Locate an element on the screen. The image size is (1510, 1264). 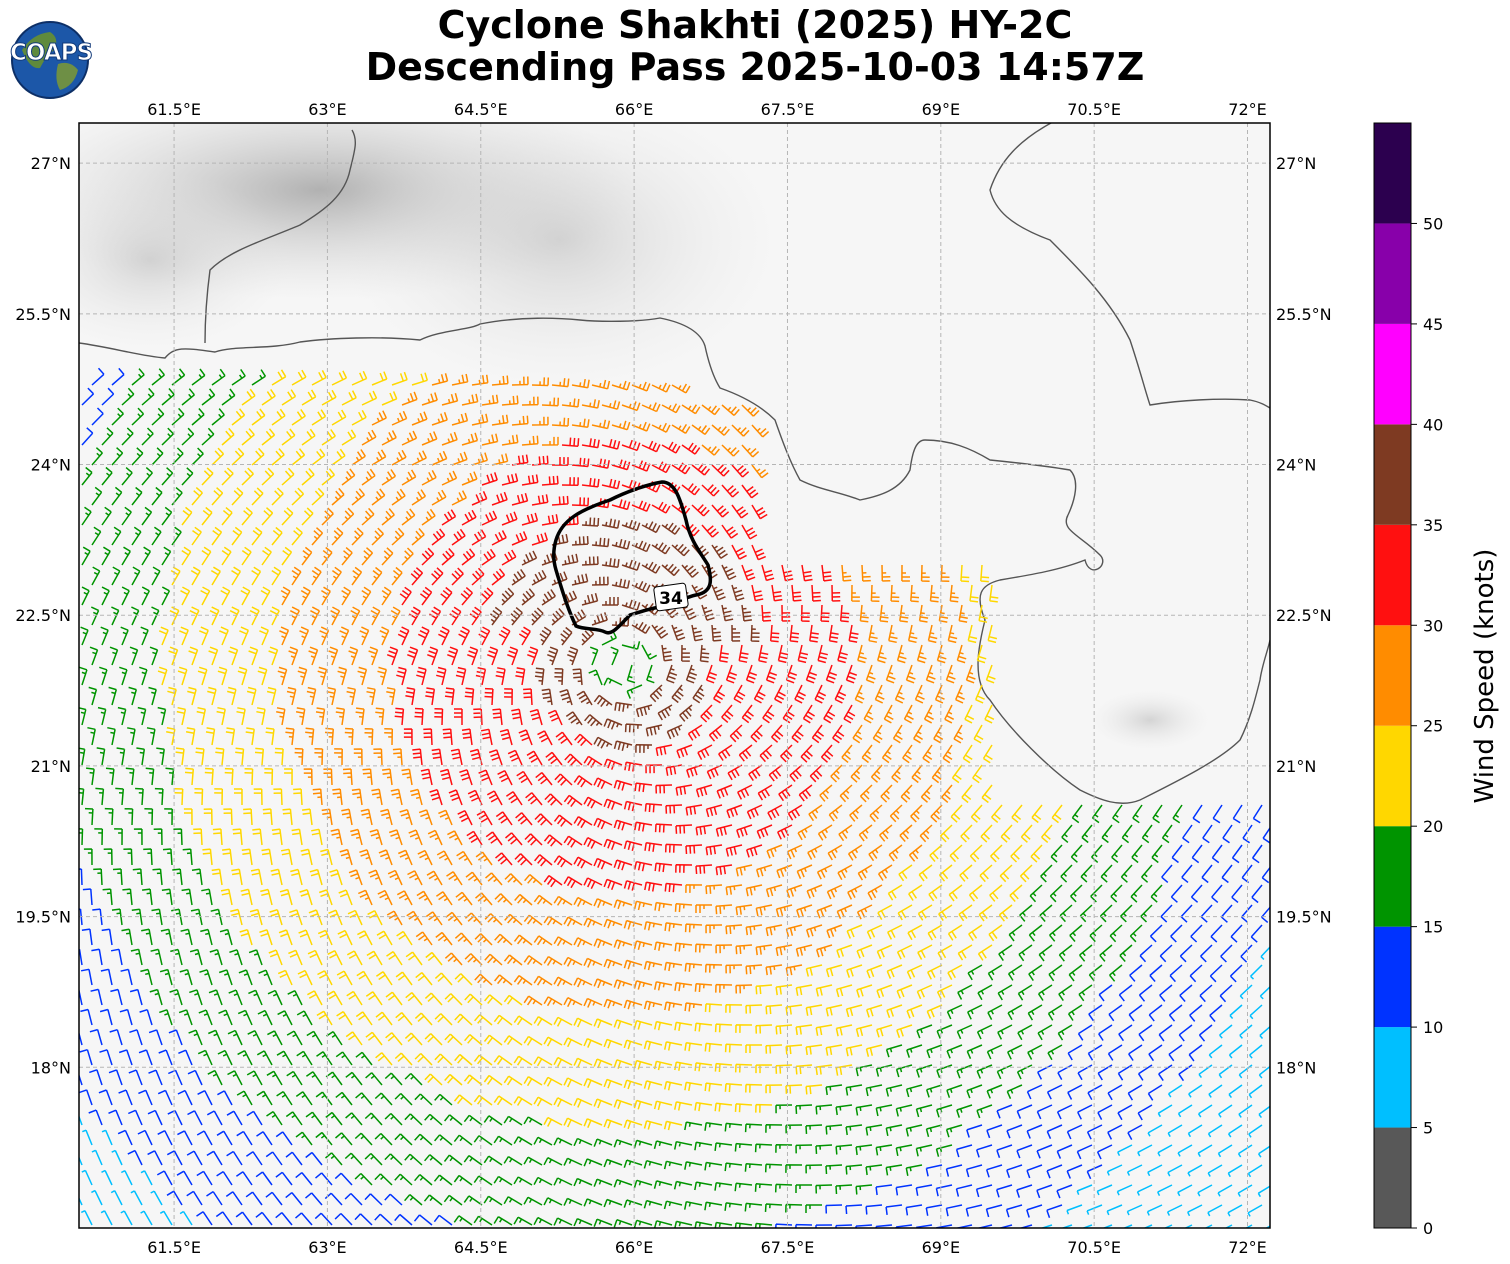
colorbar-tick-label: 20 is located at coordinates (1433, 826).